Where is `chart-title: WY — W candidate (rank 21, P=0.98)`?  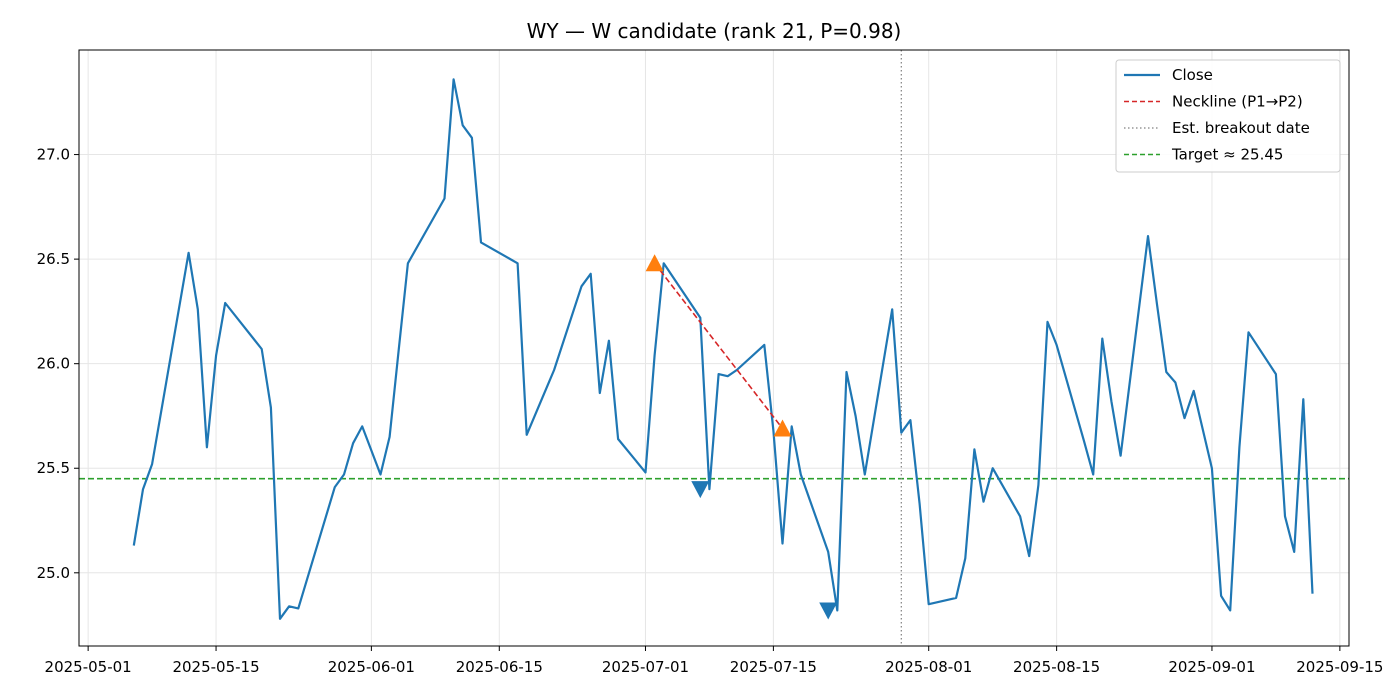
chart-title: WY — W candidate (rank 21, P=0.98) is located at coordinates (714, 31).